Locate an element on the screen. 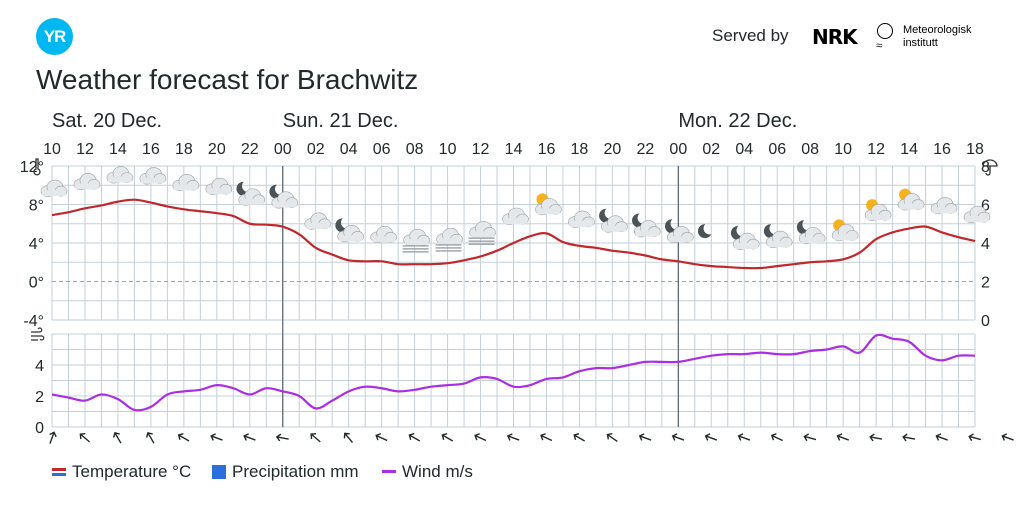 The image size is (1024, 528). legend-temperature-label: Temperature °C is located at coordinates (132, 471).